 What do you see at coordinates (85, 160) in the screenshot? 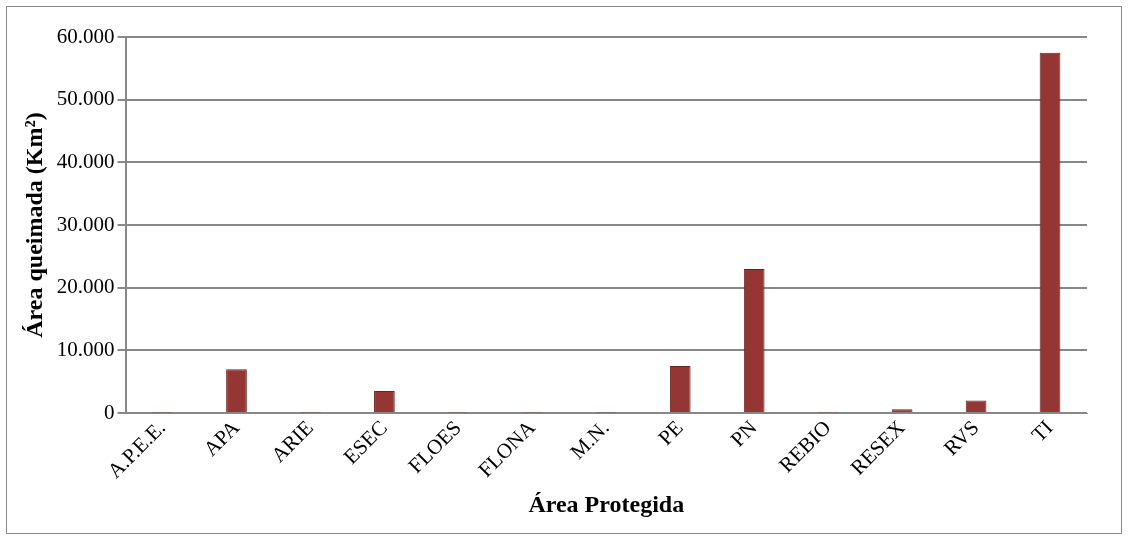
I see `y-tick-label: 40.000` at bounding box center [85, 160].